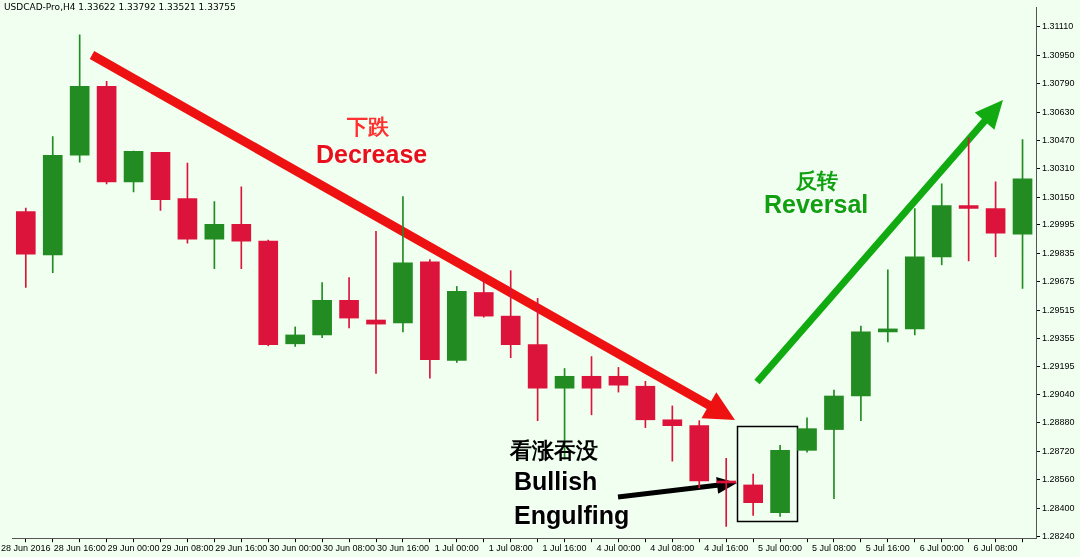  Describe the element at coordinates (120, 7) in the screenshot. I see `annotation: USDCAD-Pro,H4 1.33622 1.33792 1.33521 1.33755` at that location.